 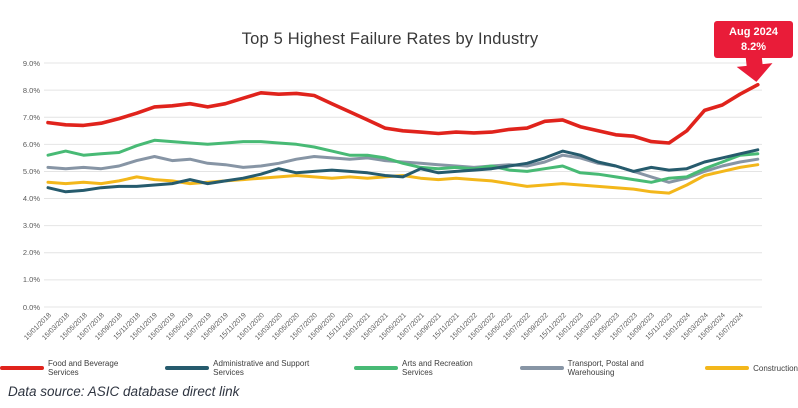 What do you see at coordinates (31, 144) in the screenshot?
I see `y-tick-label: 6.0%` at bounding box center [31, 144].